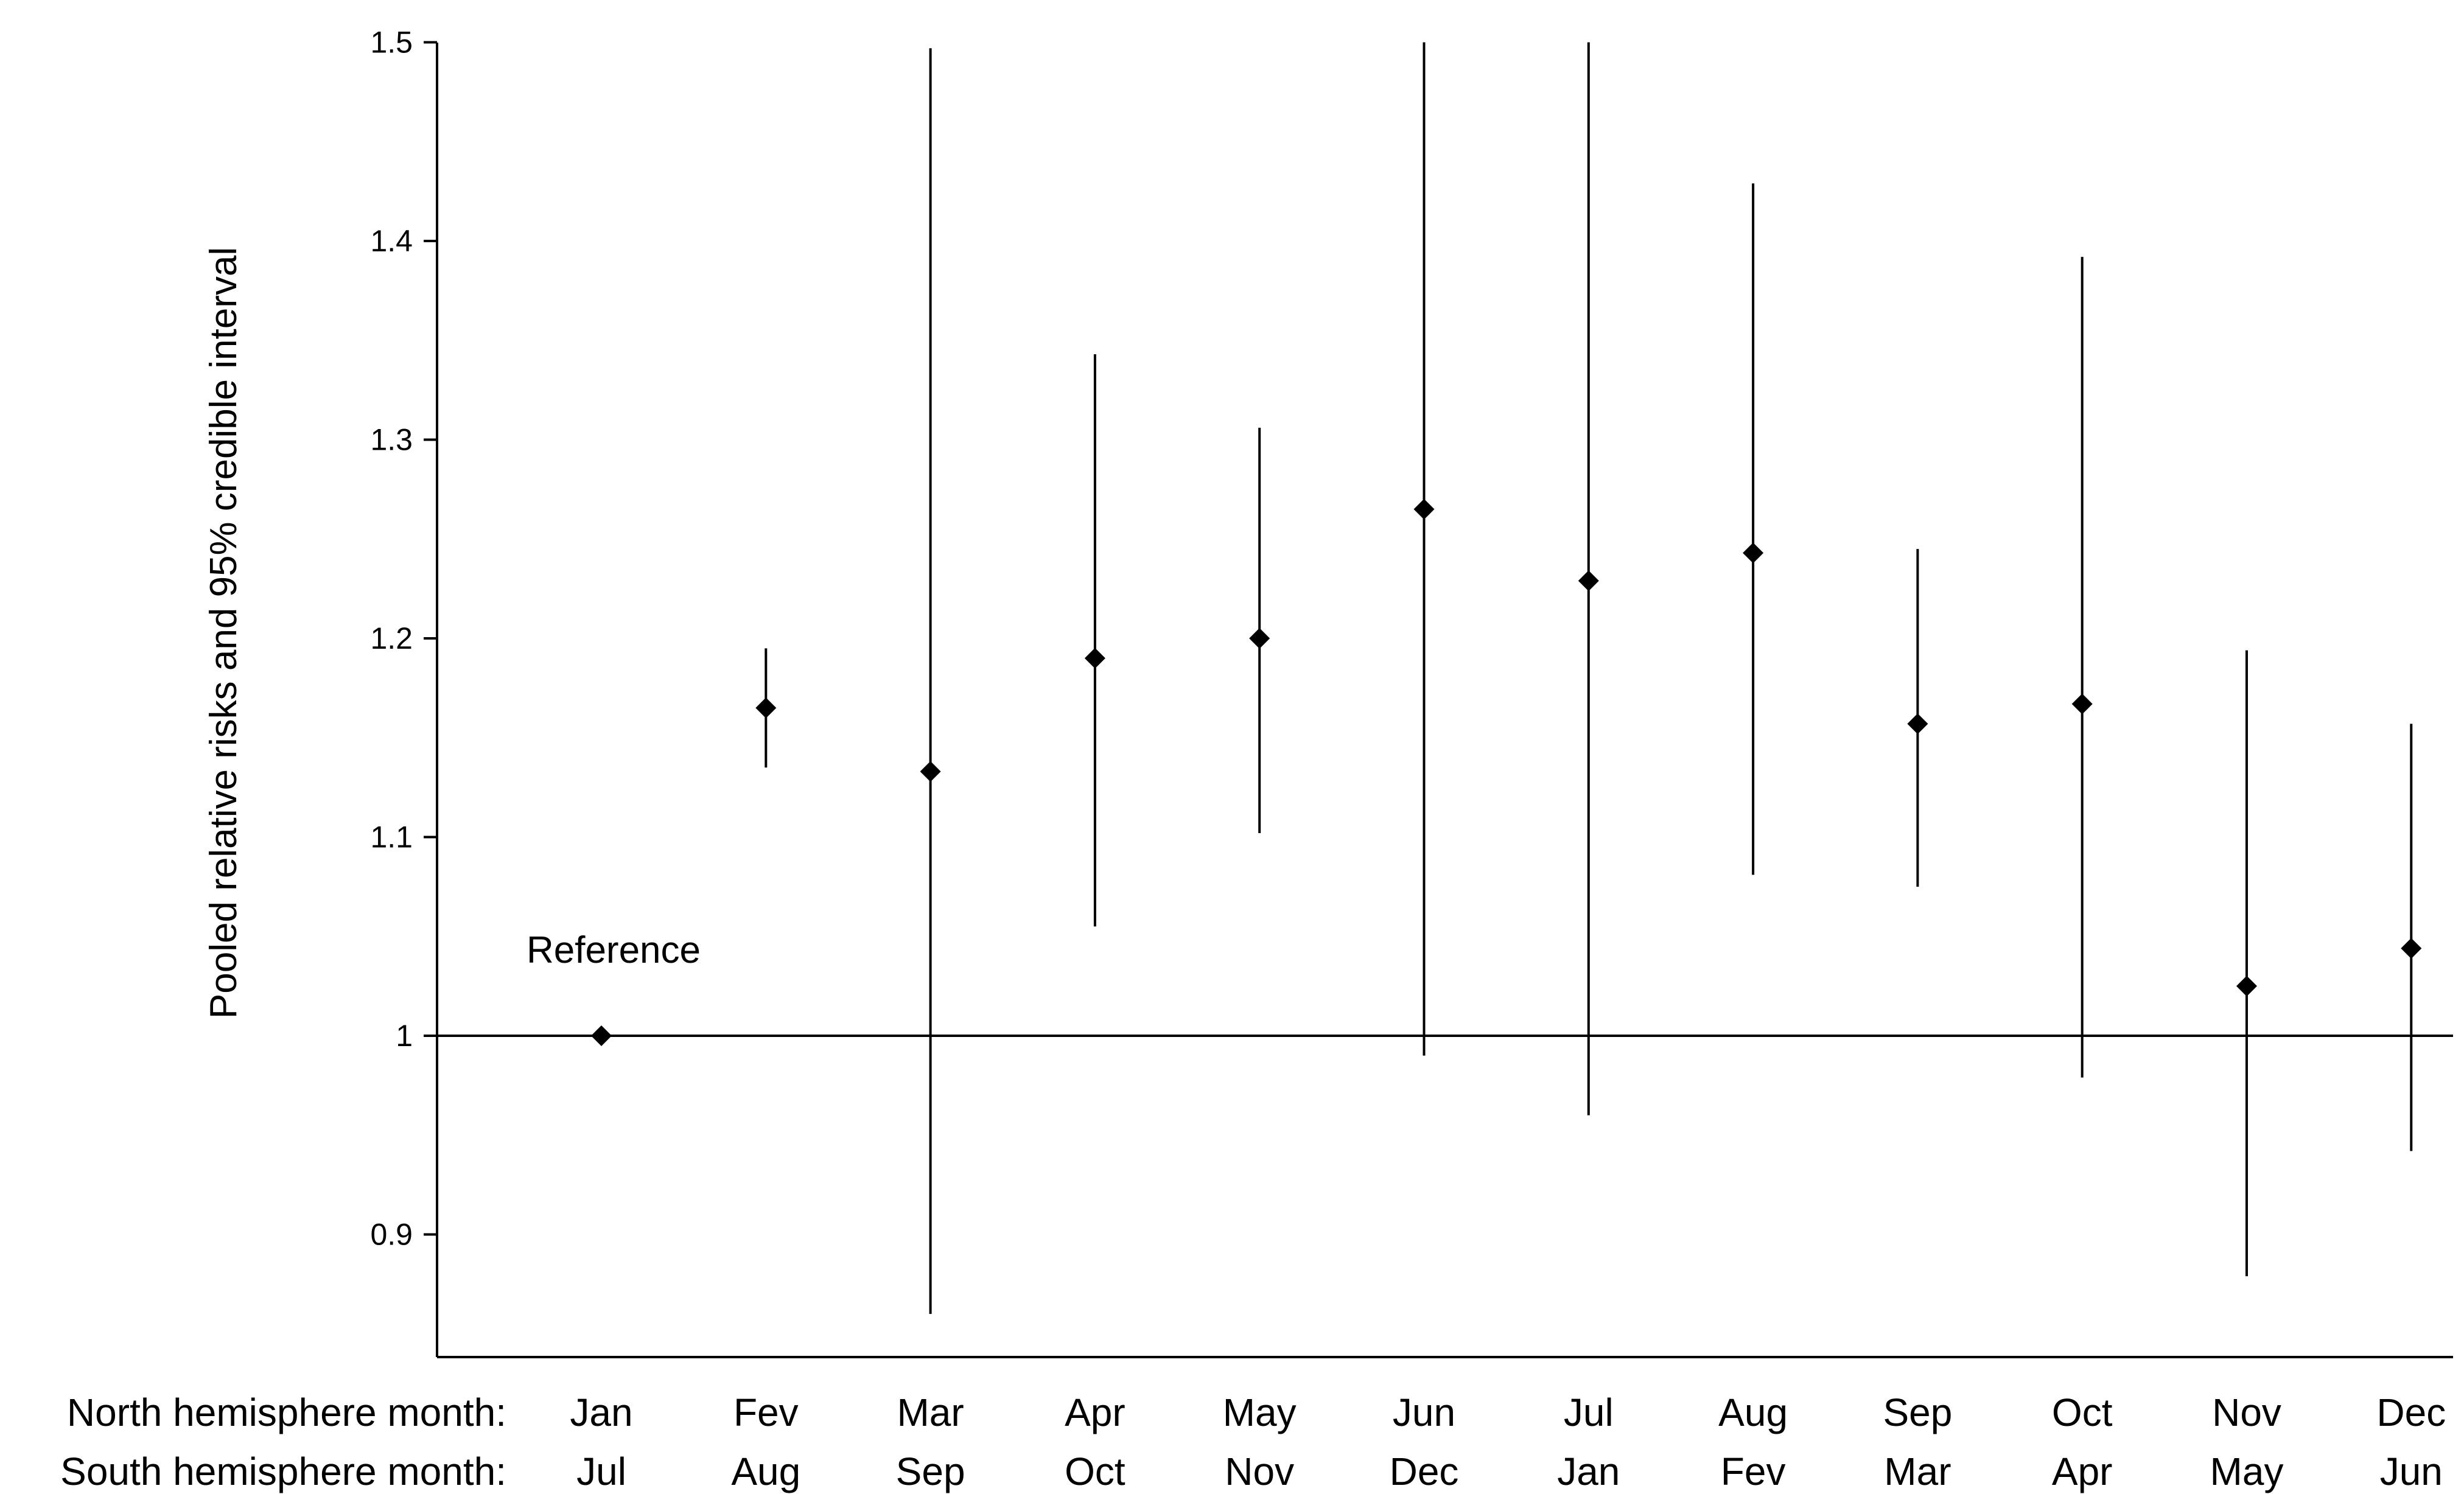  What do you see at coordinates (766, 1471) in the screenshot?
I see `south-month-label: Aug` at bounding box center [766, 1471].